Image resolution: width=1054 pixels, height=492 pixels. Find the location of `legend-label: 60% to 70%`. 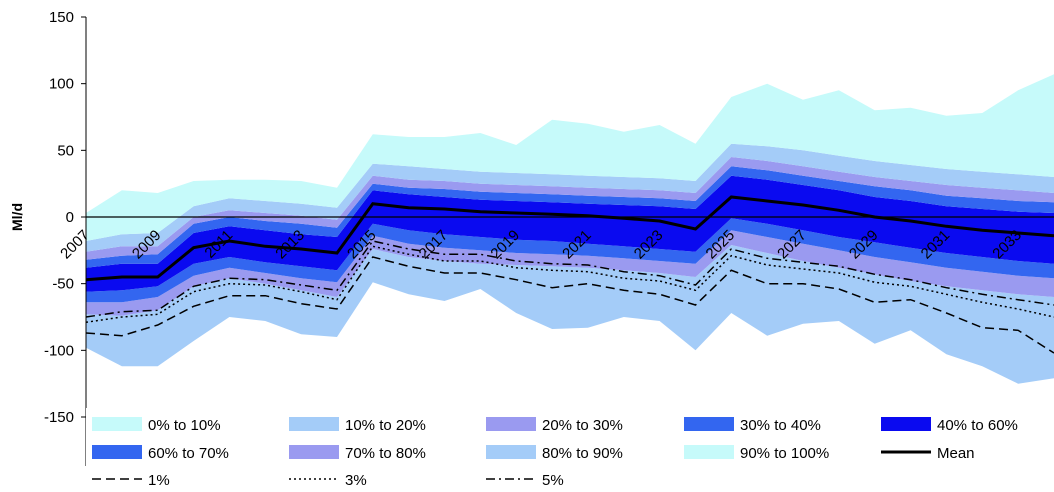

legend-label: 60% to 70% is located at coordinates (188, 453).